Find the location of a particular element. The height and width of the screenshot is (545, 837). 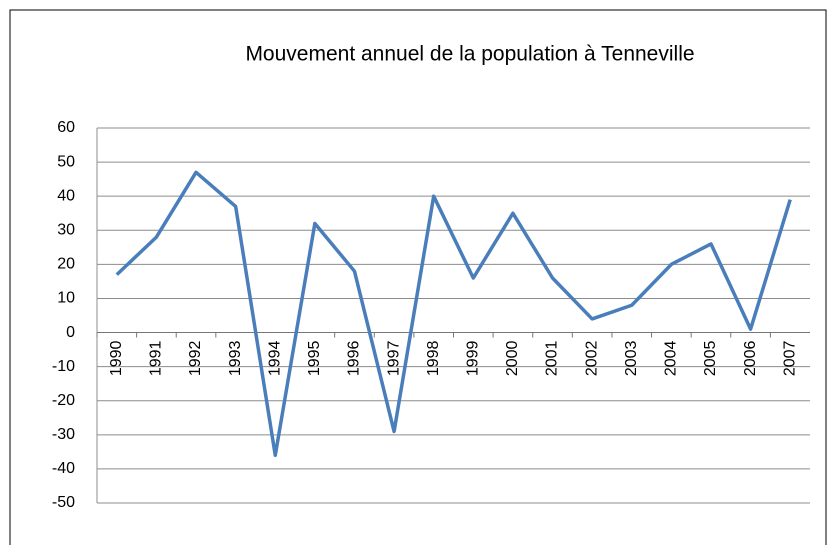

y-tick-label: 50 is located at coordinates (66, 161).